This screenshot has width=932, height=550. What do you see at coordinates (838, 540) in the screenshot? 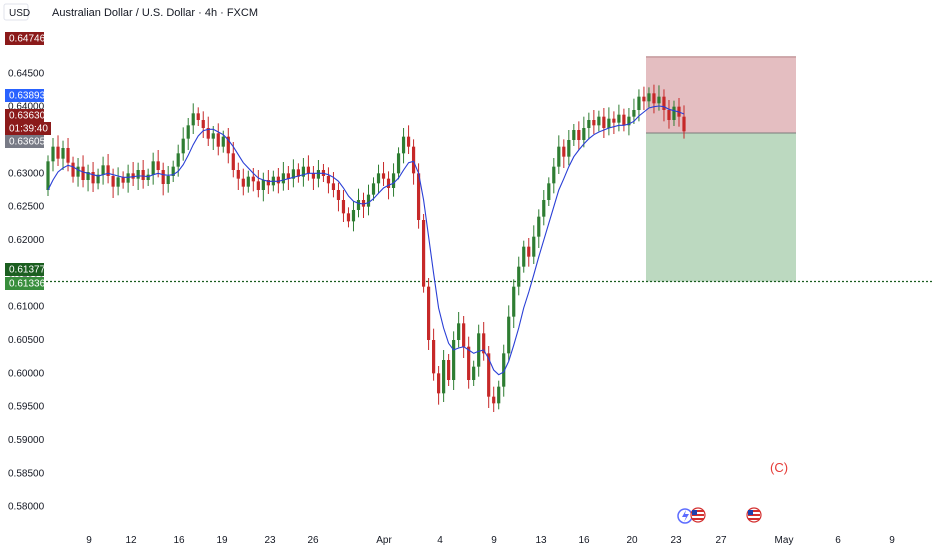
I see `x-tick-label: 6` at bounding box center [838, 540].